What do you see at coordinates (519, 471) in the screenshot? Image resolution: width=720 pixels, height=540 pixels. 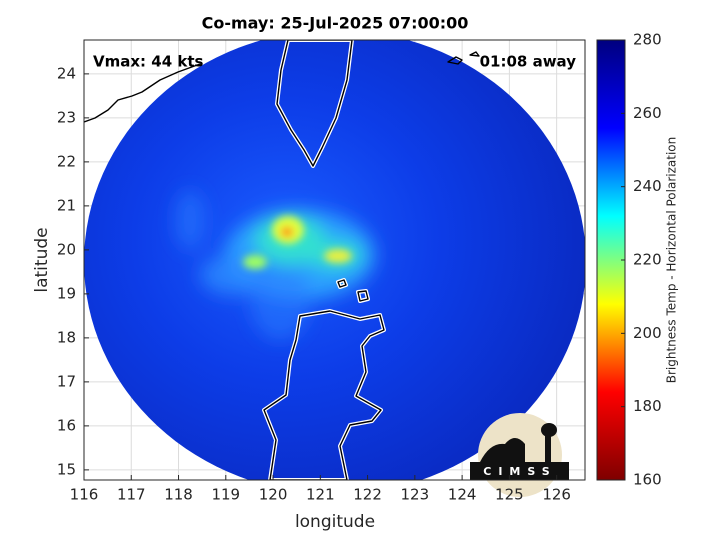 I see `logo-text: CIMSS` at bounding box center [519, 471].